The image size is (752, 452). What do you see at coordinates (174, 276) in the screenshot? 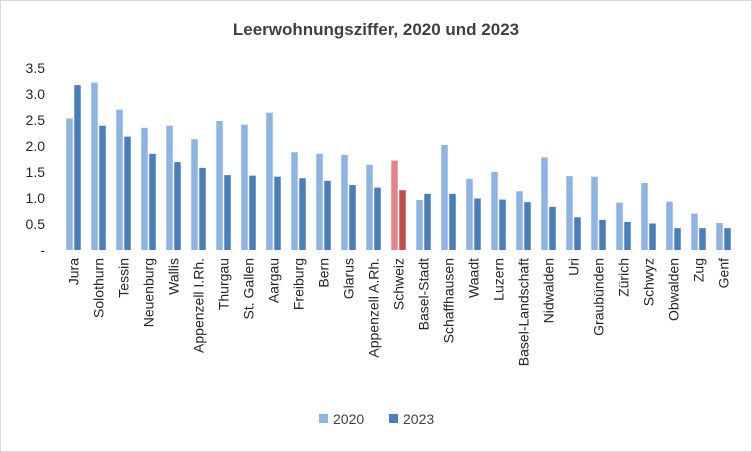
I see `x-tick-label: Wallis` at bounding box center [174, 276].